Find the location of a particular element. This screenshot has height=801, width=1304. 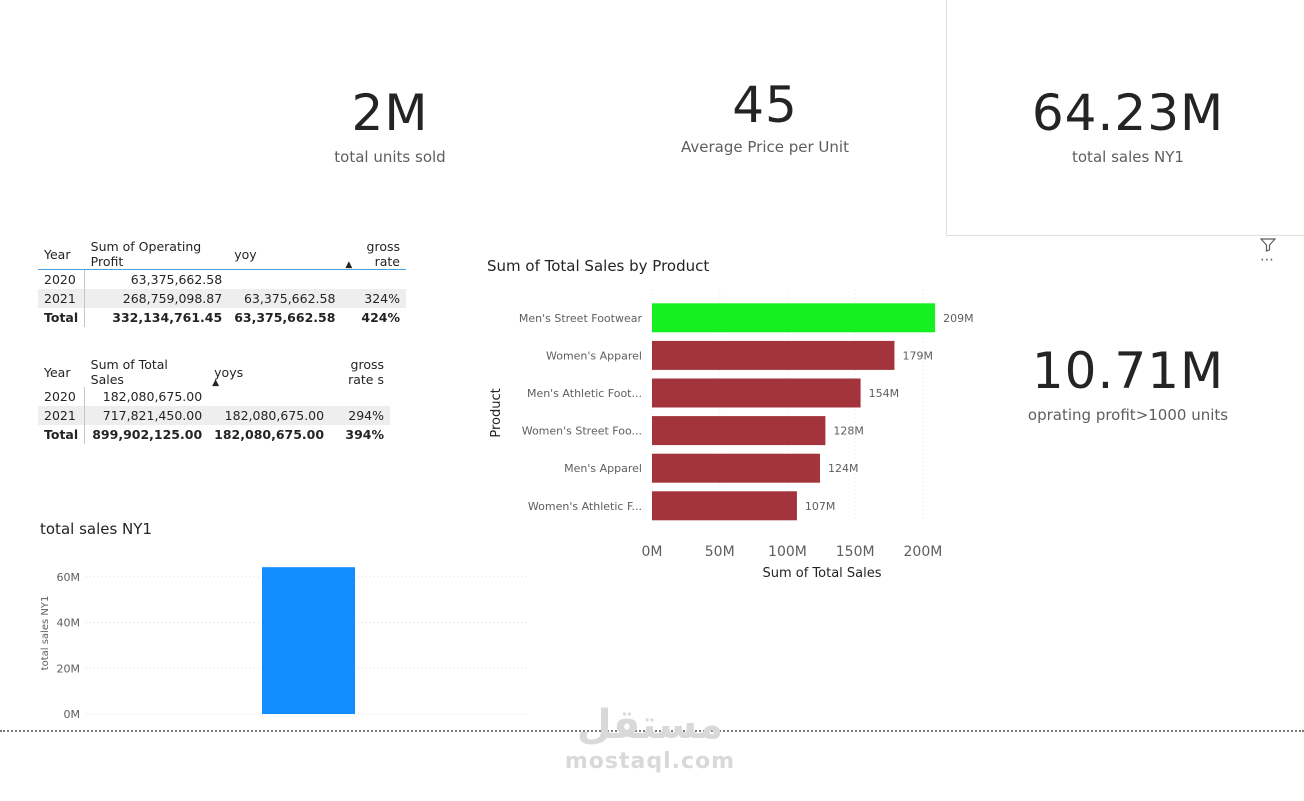

column-header-label: gross rate is located at coordinates (383, 254).